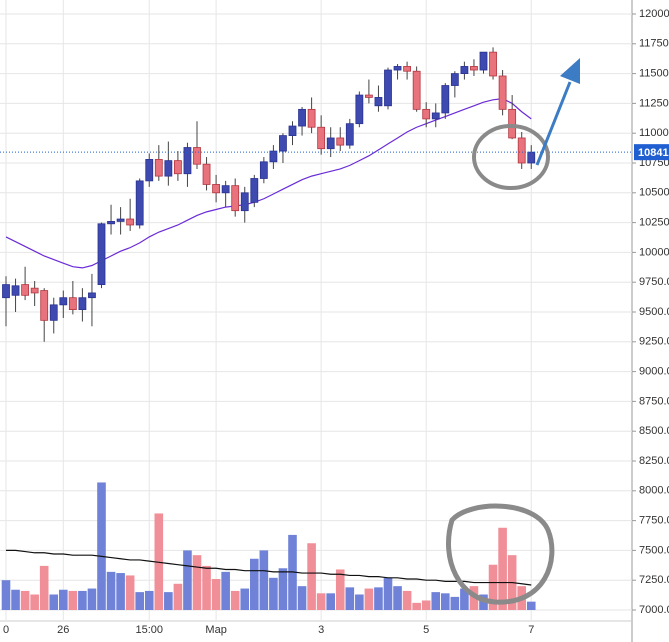 The height and width of the screenshot is (642, 669). I want to click on y-tick-label: 11250., so click(654, 103).